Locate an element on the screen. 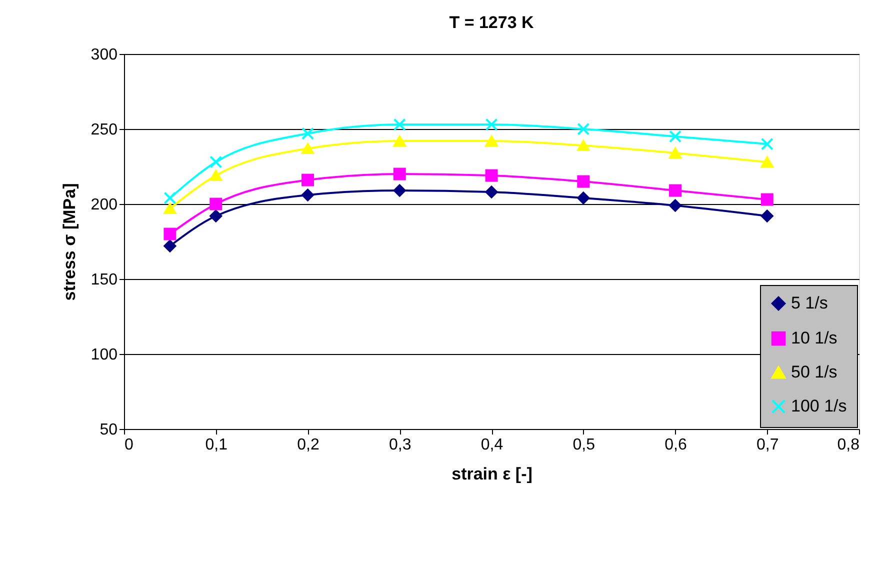 This screenshot has height=570, width=895. y-tick-label: 300 is located at coordinates (104, 55).